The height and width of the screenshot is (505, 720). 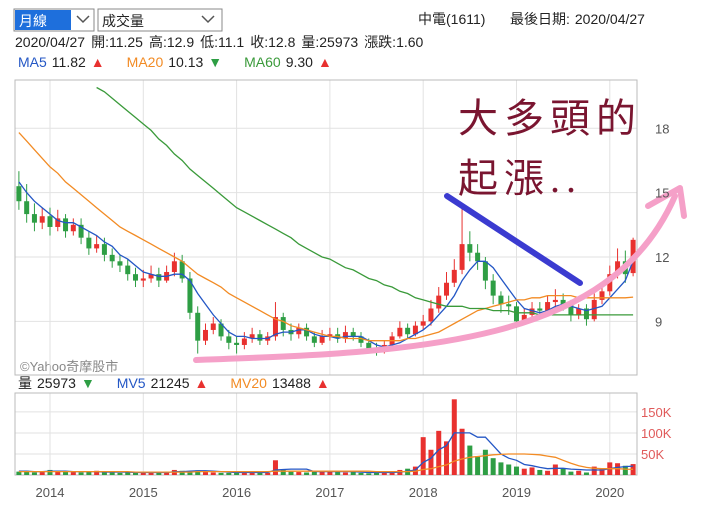 I want to click on last-date-label: 最後日期:, so click(x=540, y=19).